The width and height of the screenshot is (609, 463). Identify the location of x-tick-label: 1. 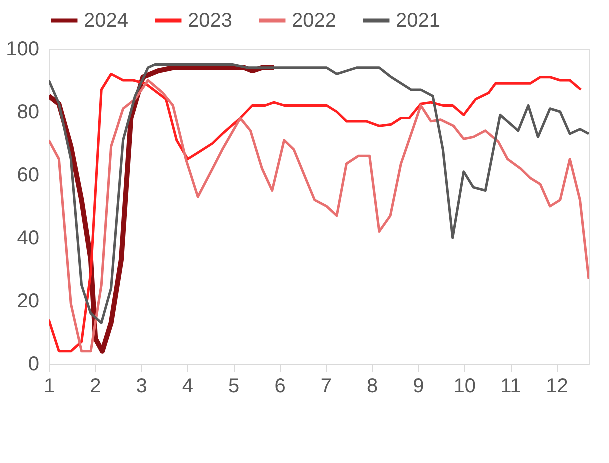
(50, 387).